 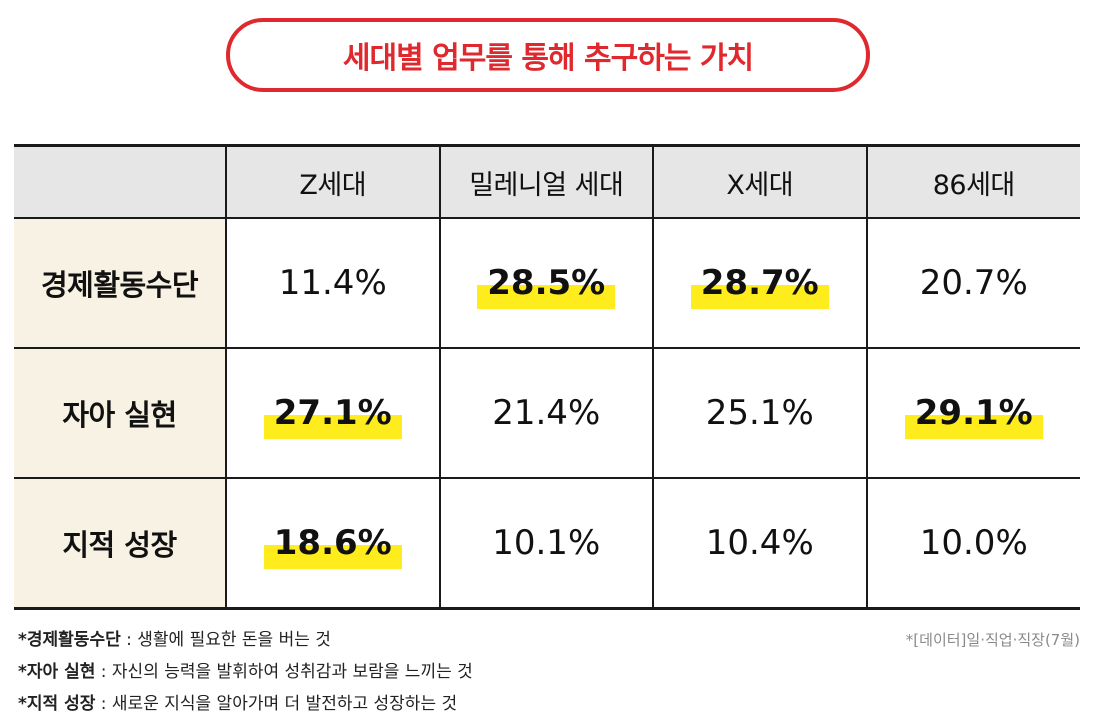 I want to click on cell-value: 11.4%, so click(x=332, y=283).